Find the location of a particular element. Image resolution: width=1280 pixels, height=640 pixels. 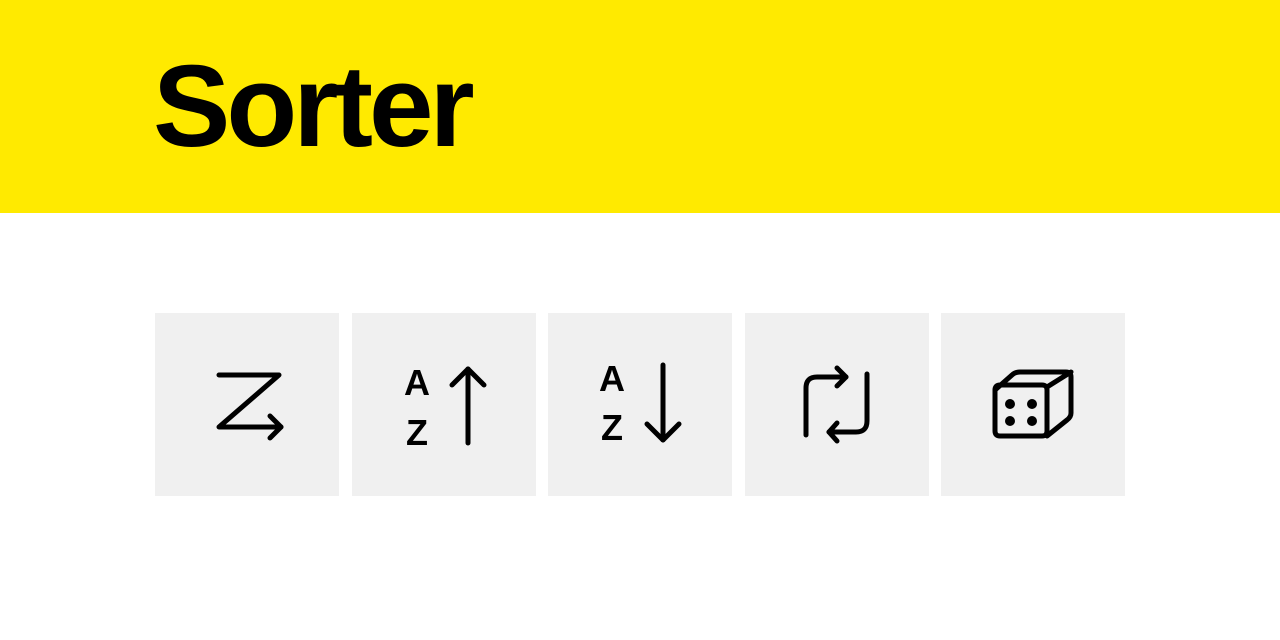

original-order-button is located at coordinates (247, 404).